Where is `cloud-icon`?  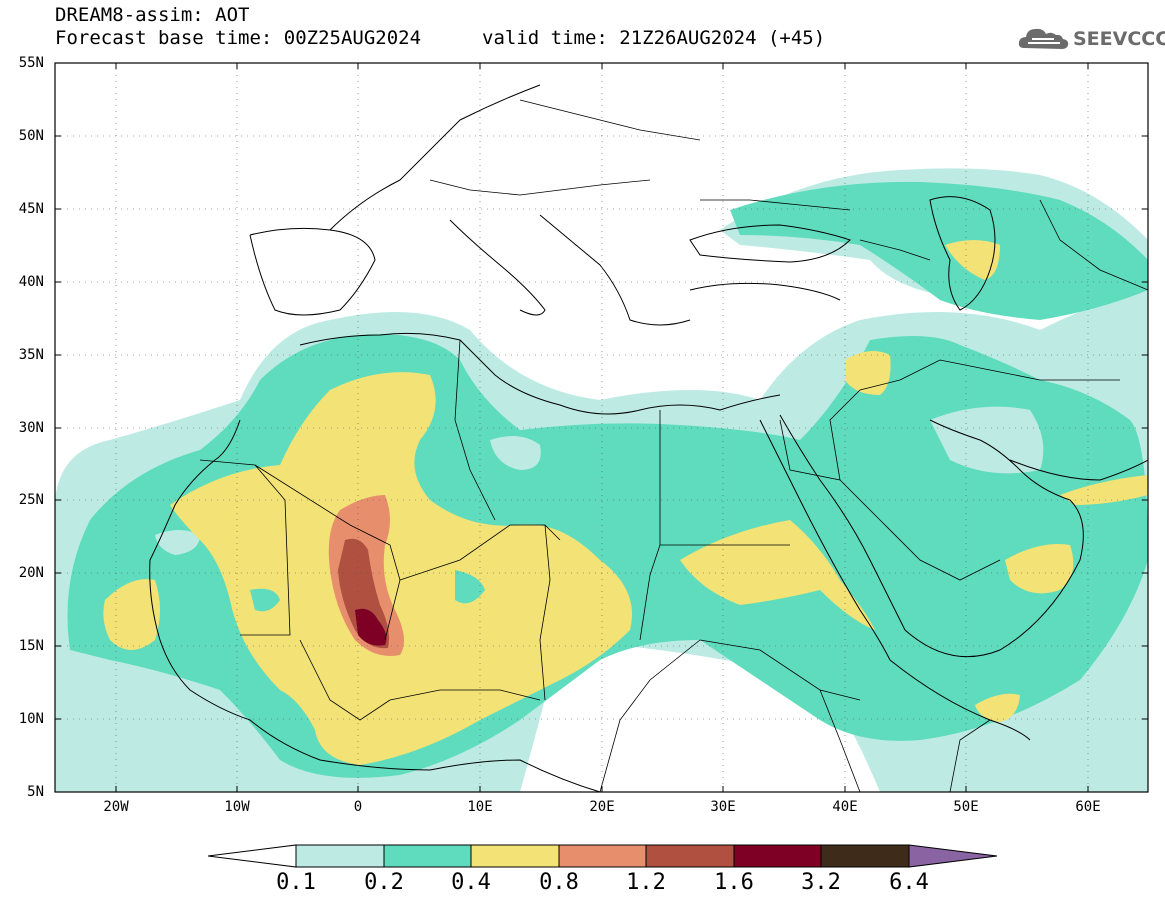 cloud-icon is located at coordinates (1043, 38).